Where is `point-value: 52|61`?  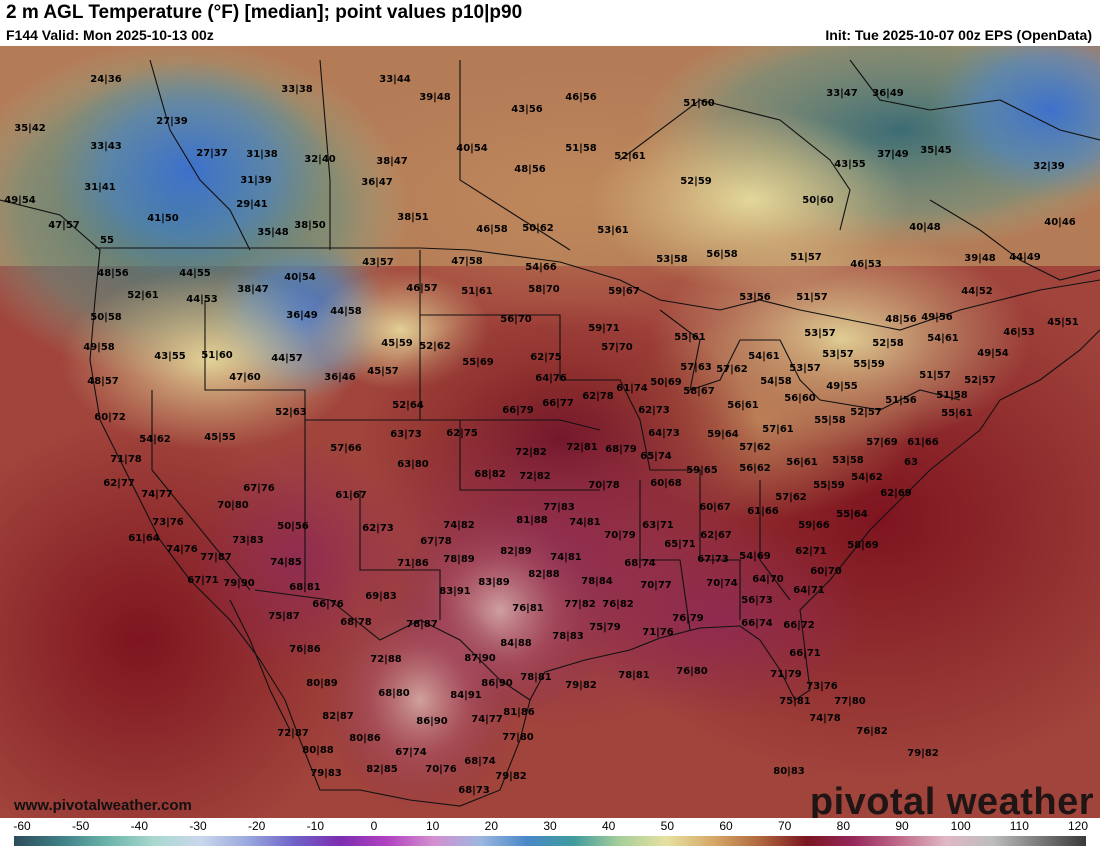
point-value: 52|61 is located at coordinates (143, 295).